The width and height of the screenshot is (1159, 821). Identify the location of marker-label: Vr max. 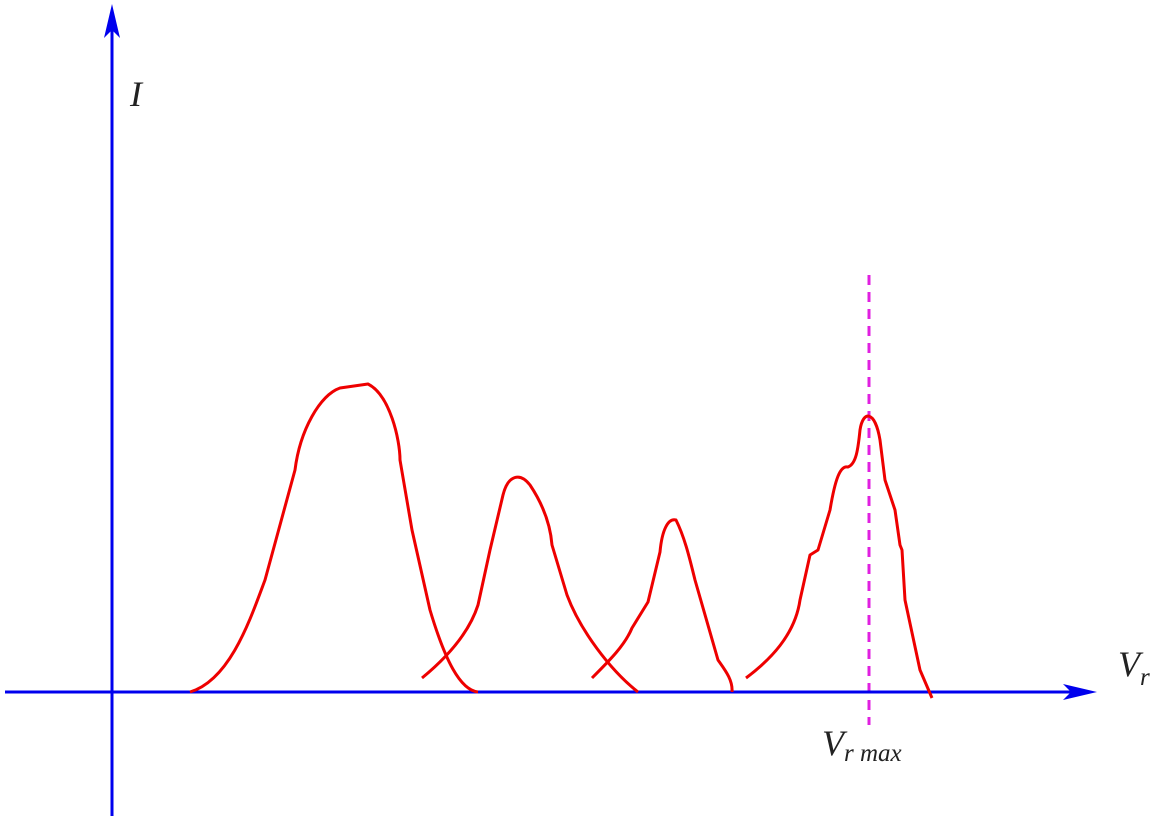
(862, 745).